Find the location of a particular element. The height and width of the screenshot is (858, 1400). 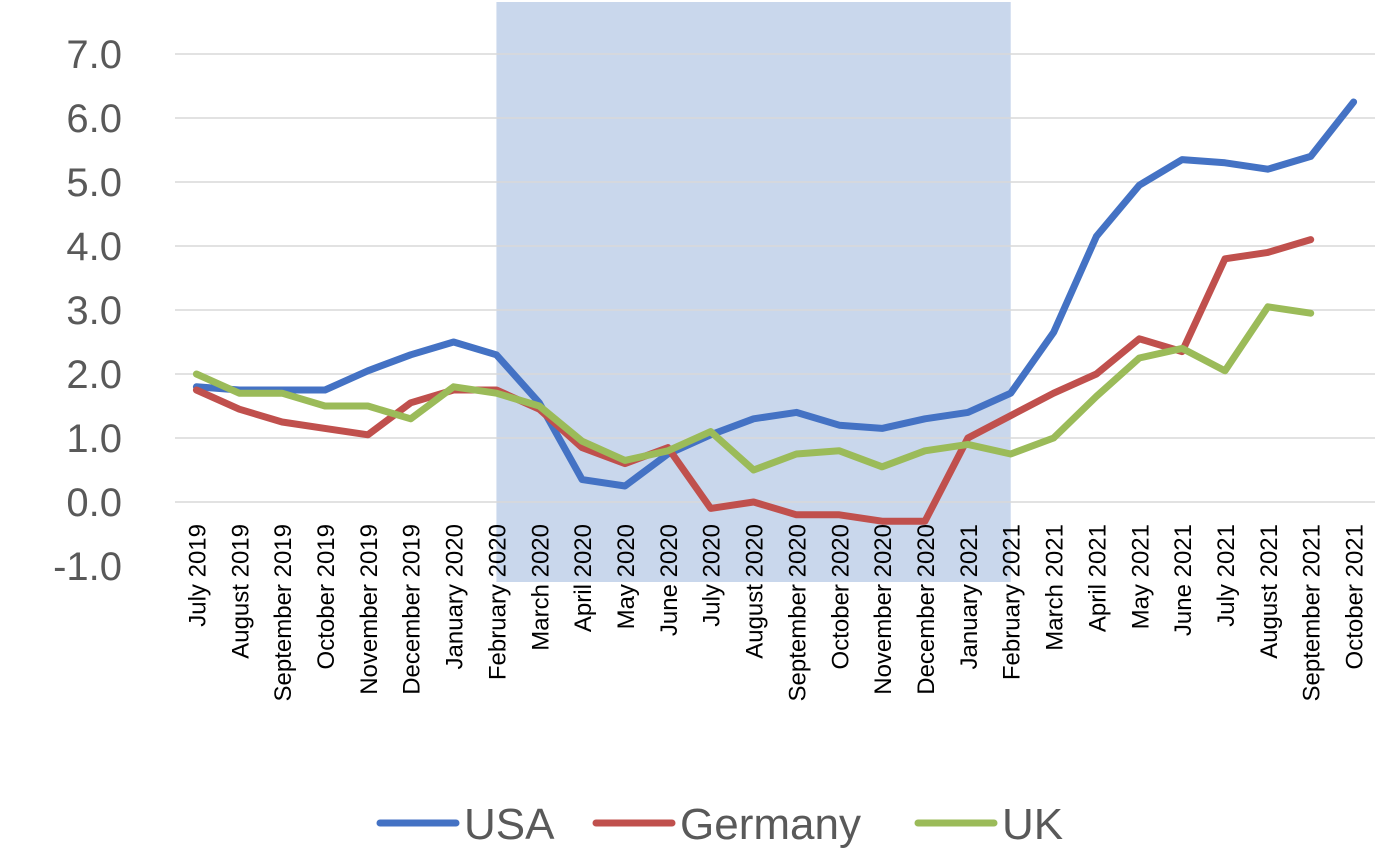

y-tick-label: 2.0 is located at coordinates (94, 375).